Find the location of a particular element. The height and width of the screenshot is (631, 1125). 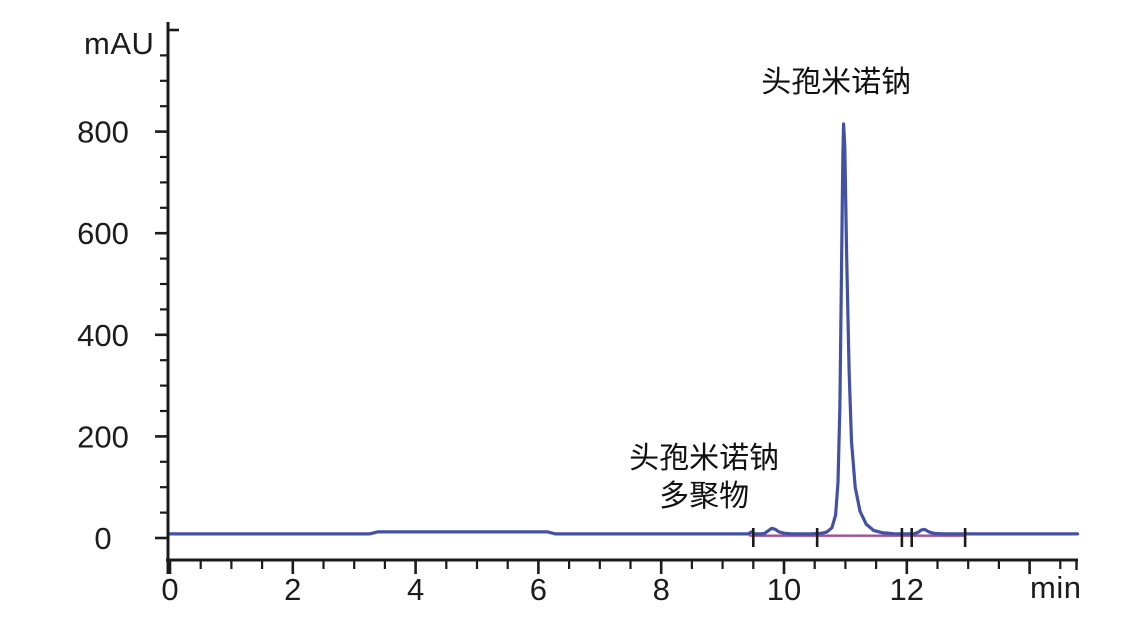

main-peak-label: 头孢米诺钠 is located at coordinates (836, 82).